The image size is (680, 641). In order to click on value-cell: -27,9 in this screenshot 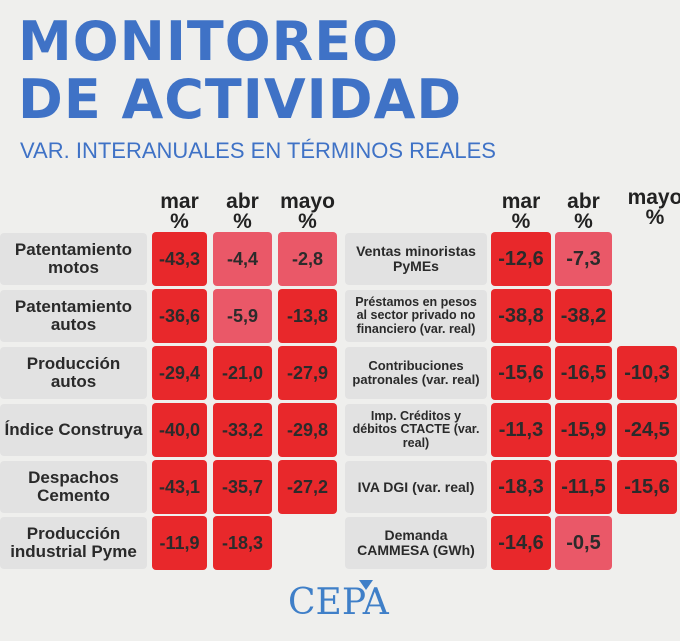, I will do `click(307, 373)`.